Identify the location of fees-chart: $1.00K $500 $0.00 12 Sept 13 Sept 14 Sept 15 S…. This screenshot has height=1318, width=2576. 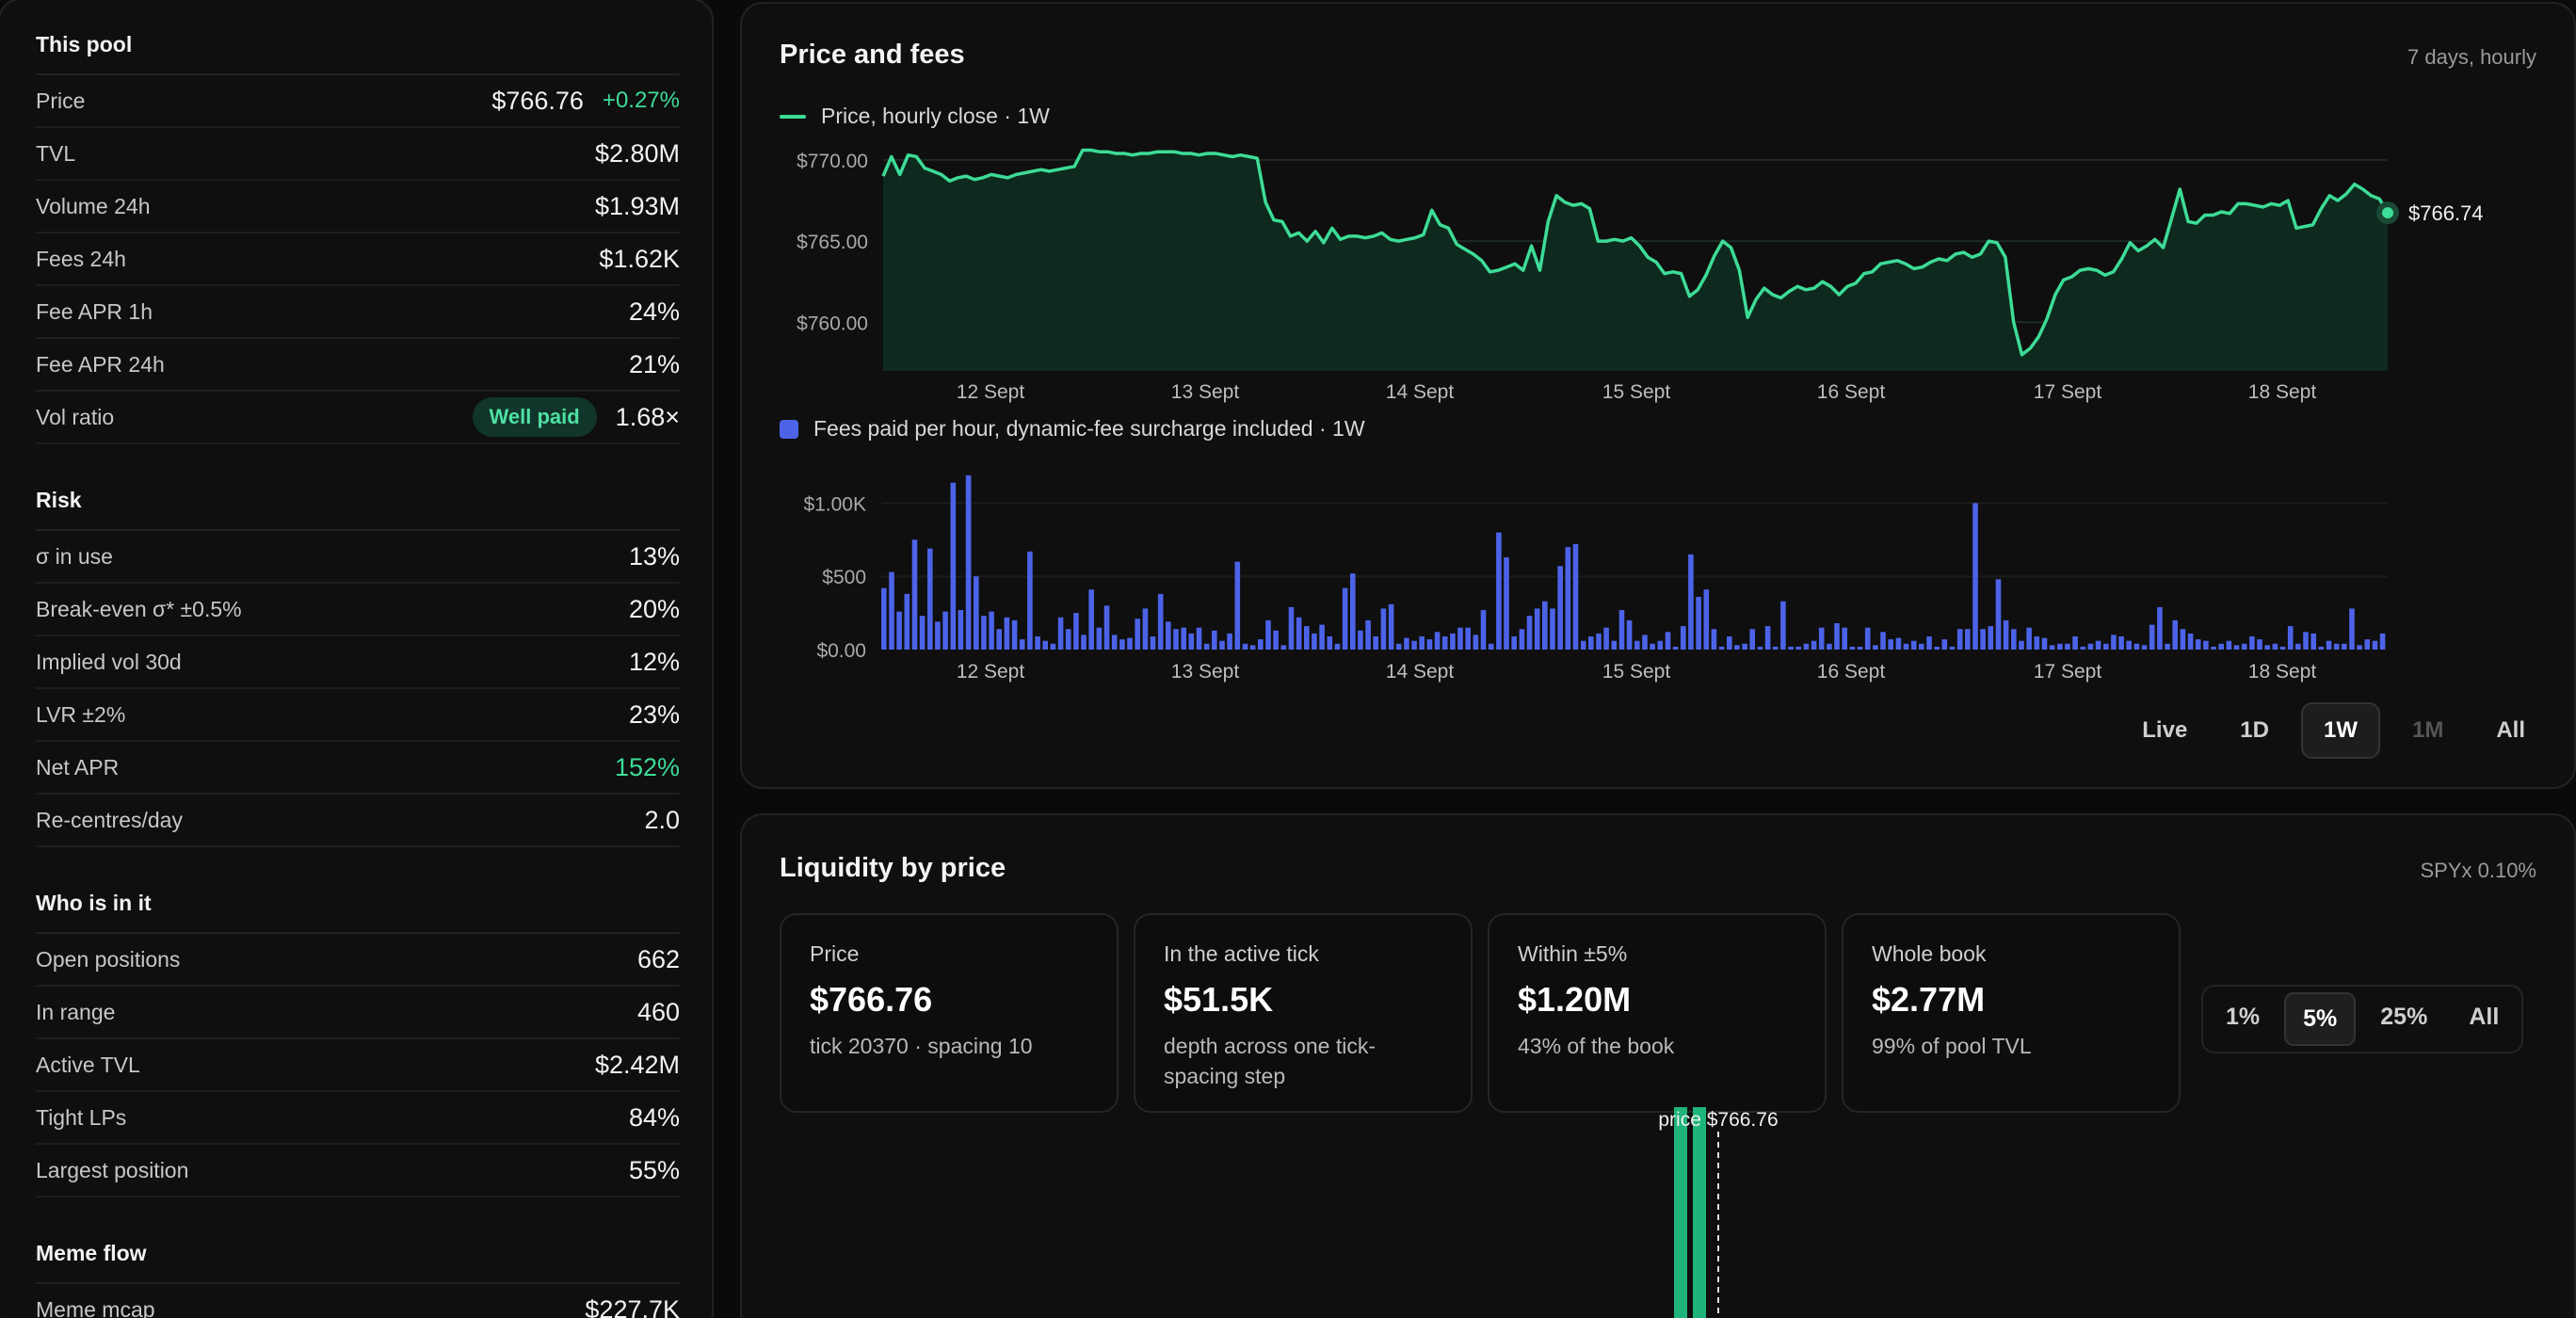
(1659, 578).